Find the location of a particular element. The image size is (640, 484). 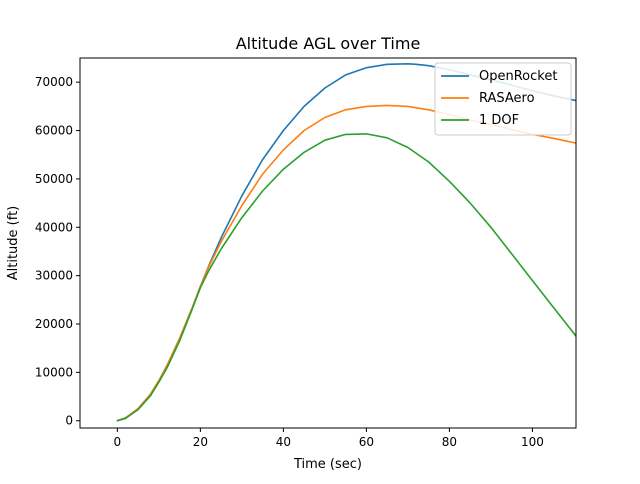

legend-label: RASAero is located at coordinates (507, 98).